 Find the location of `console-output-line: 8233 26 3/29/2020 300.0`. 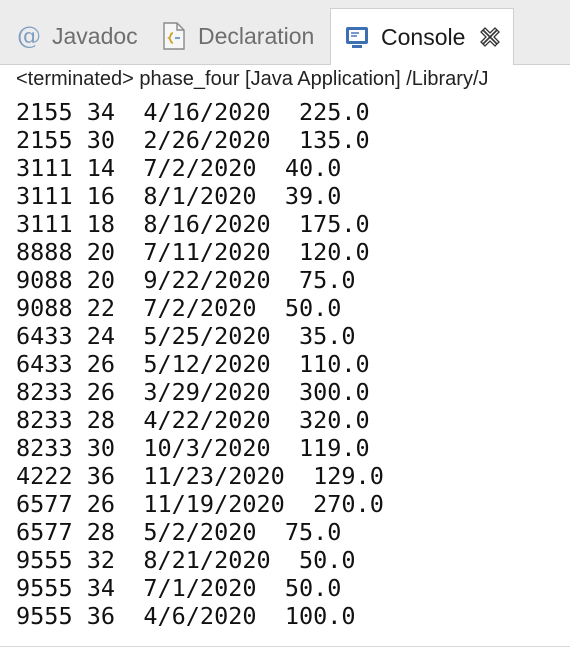

console-output-line: 8233 26 3/29/2020 300.0 is located at coordinates (193, 392).